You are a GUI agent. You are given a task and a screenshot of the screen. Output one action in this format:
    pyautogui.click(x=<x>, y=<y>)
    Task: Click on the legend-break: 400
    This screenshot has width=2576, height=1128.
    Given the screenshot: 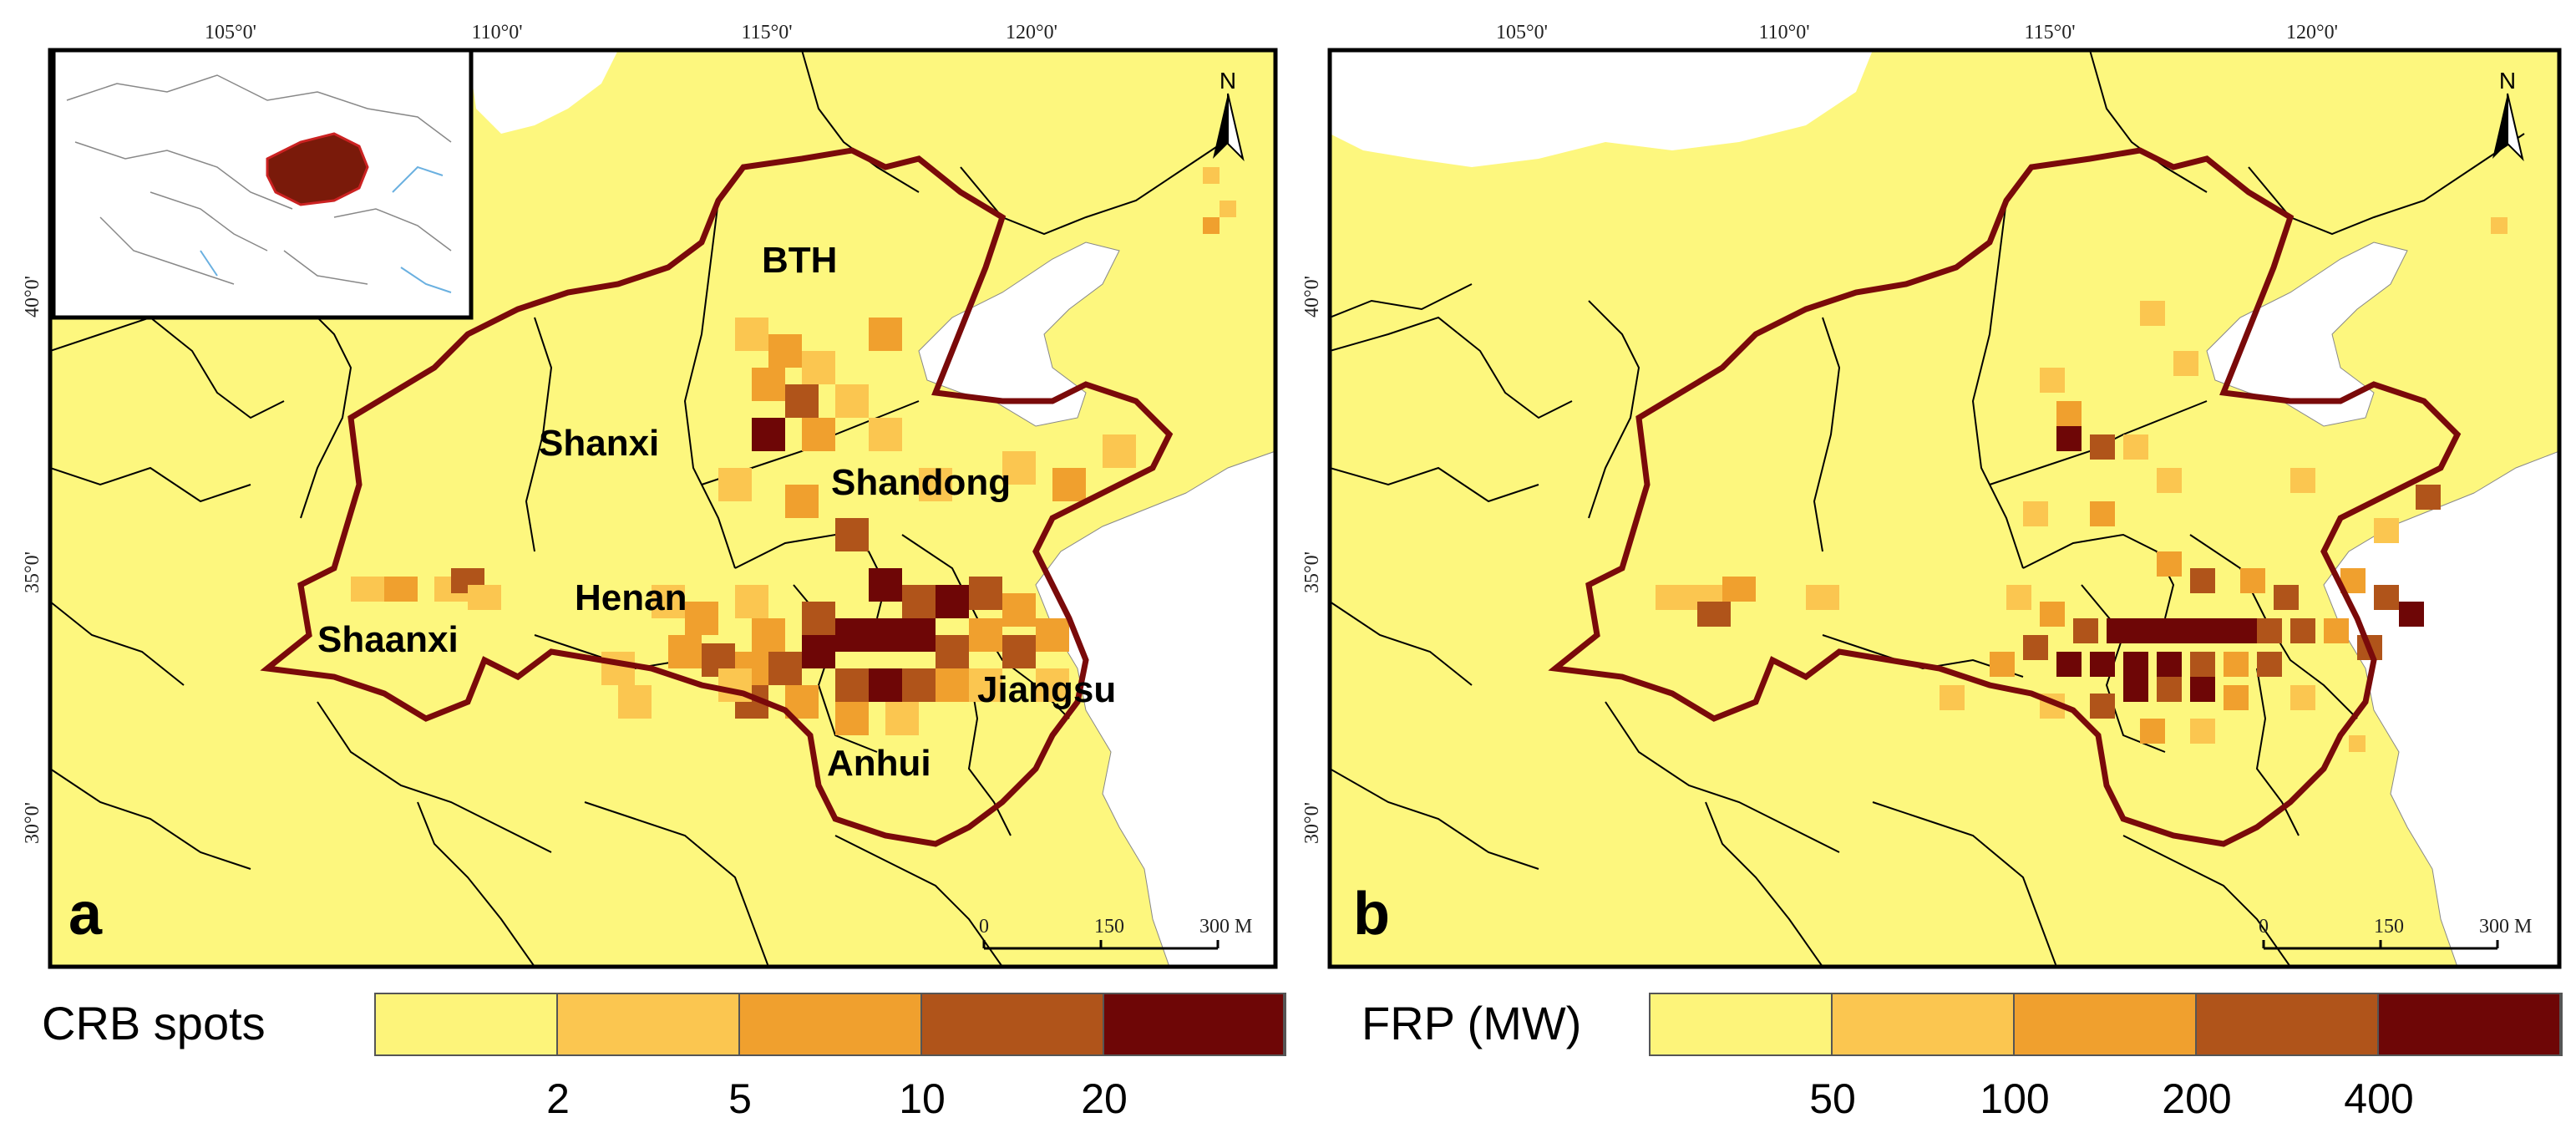 What is the action you would take?
    pyautogui.click(x=2379, y=1098)
    